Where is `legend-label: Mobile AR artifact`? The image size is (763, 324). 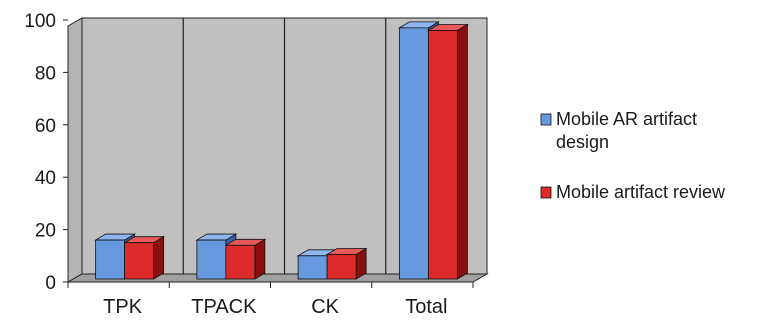 legend-label: Mobile AR artifact is located at coordinates (626, 119).